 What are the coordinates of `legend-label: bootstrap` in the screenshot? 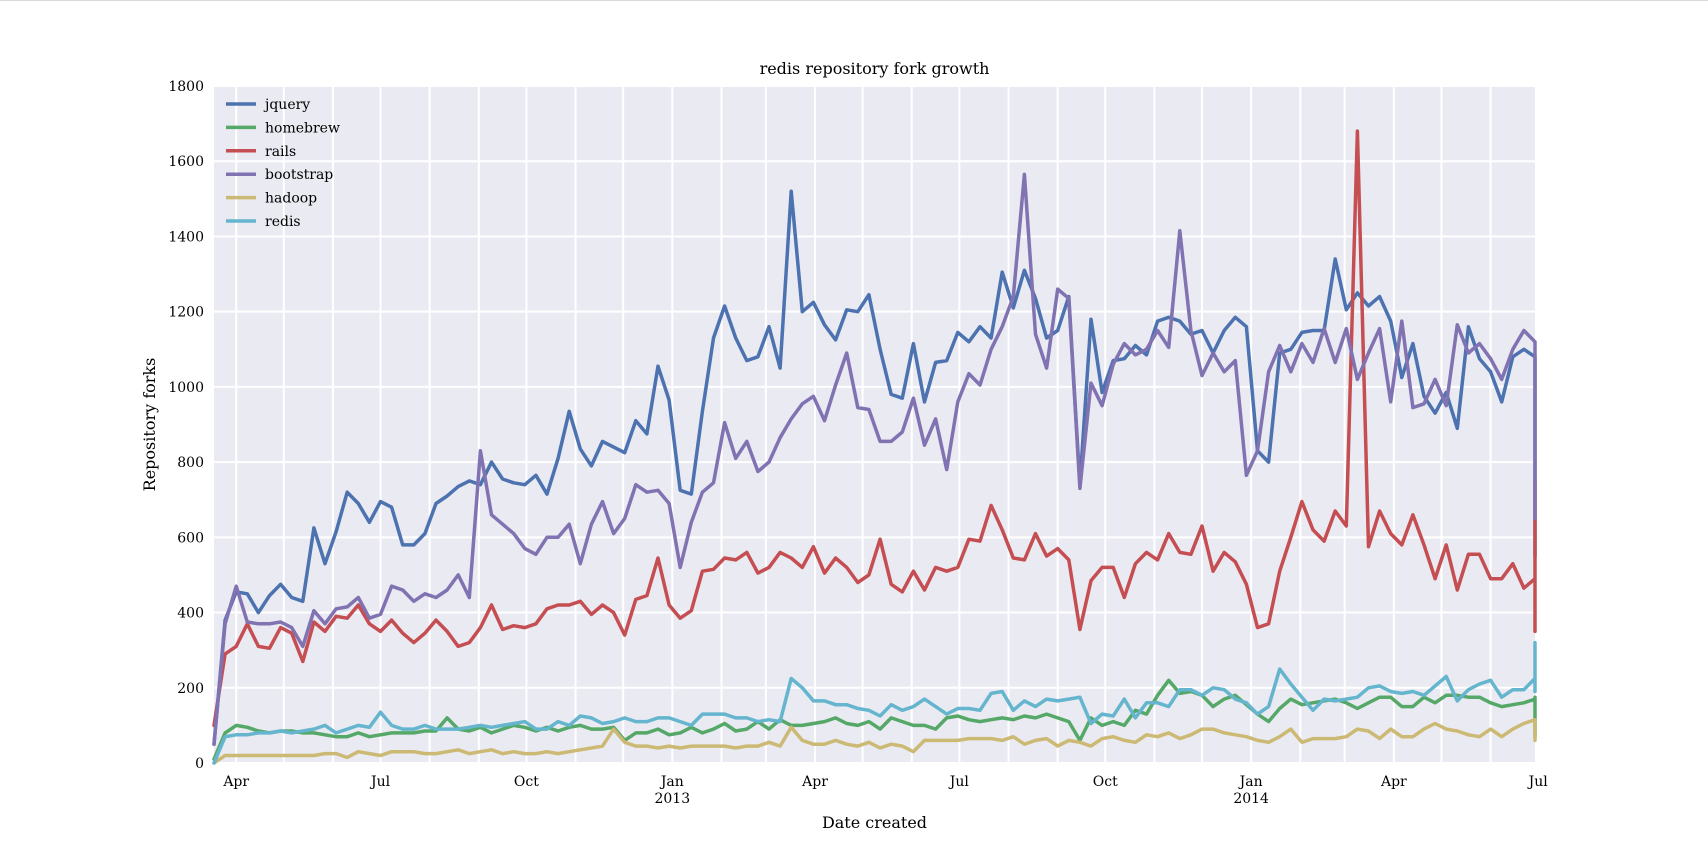 It's located at (299, 175).